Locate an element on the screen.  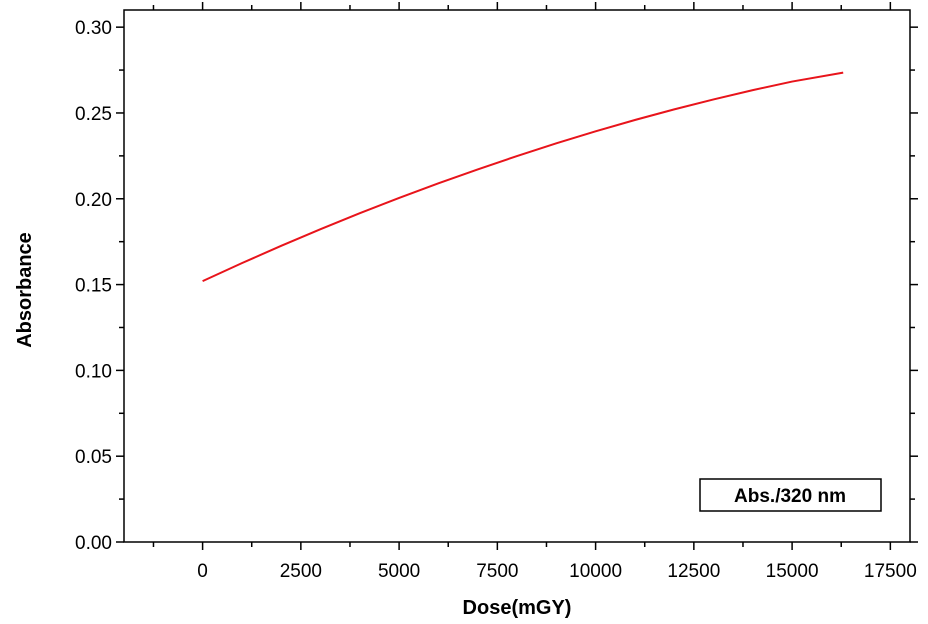
y-tick-label: 0.15 is located at coordinates (93, 286).